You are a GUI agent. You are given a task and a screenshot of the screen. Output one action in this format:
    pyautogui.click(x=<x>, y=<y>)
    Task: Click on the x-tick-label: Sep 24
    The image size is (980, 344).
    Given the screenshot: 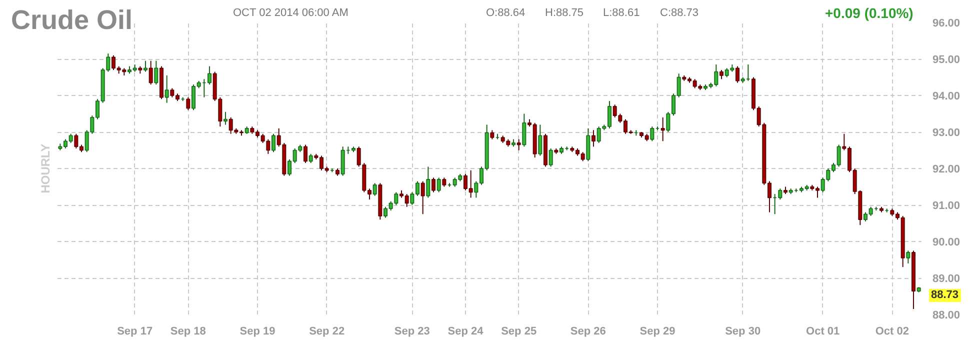 What is the action you would take?
    pyautogui.click(x=466, y=332)
    